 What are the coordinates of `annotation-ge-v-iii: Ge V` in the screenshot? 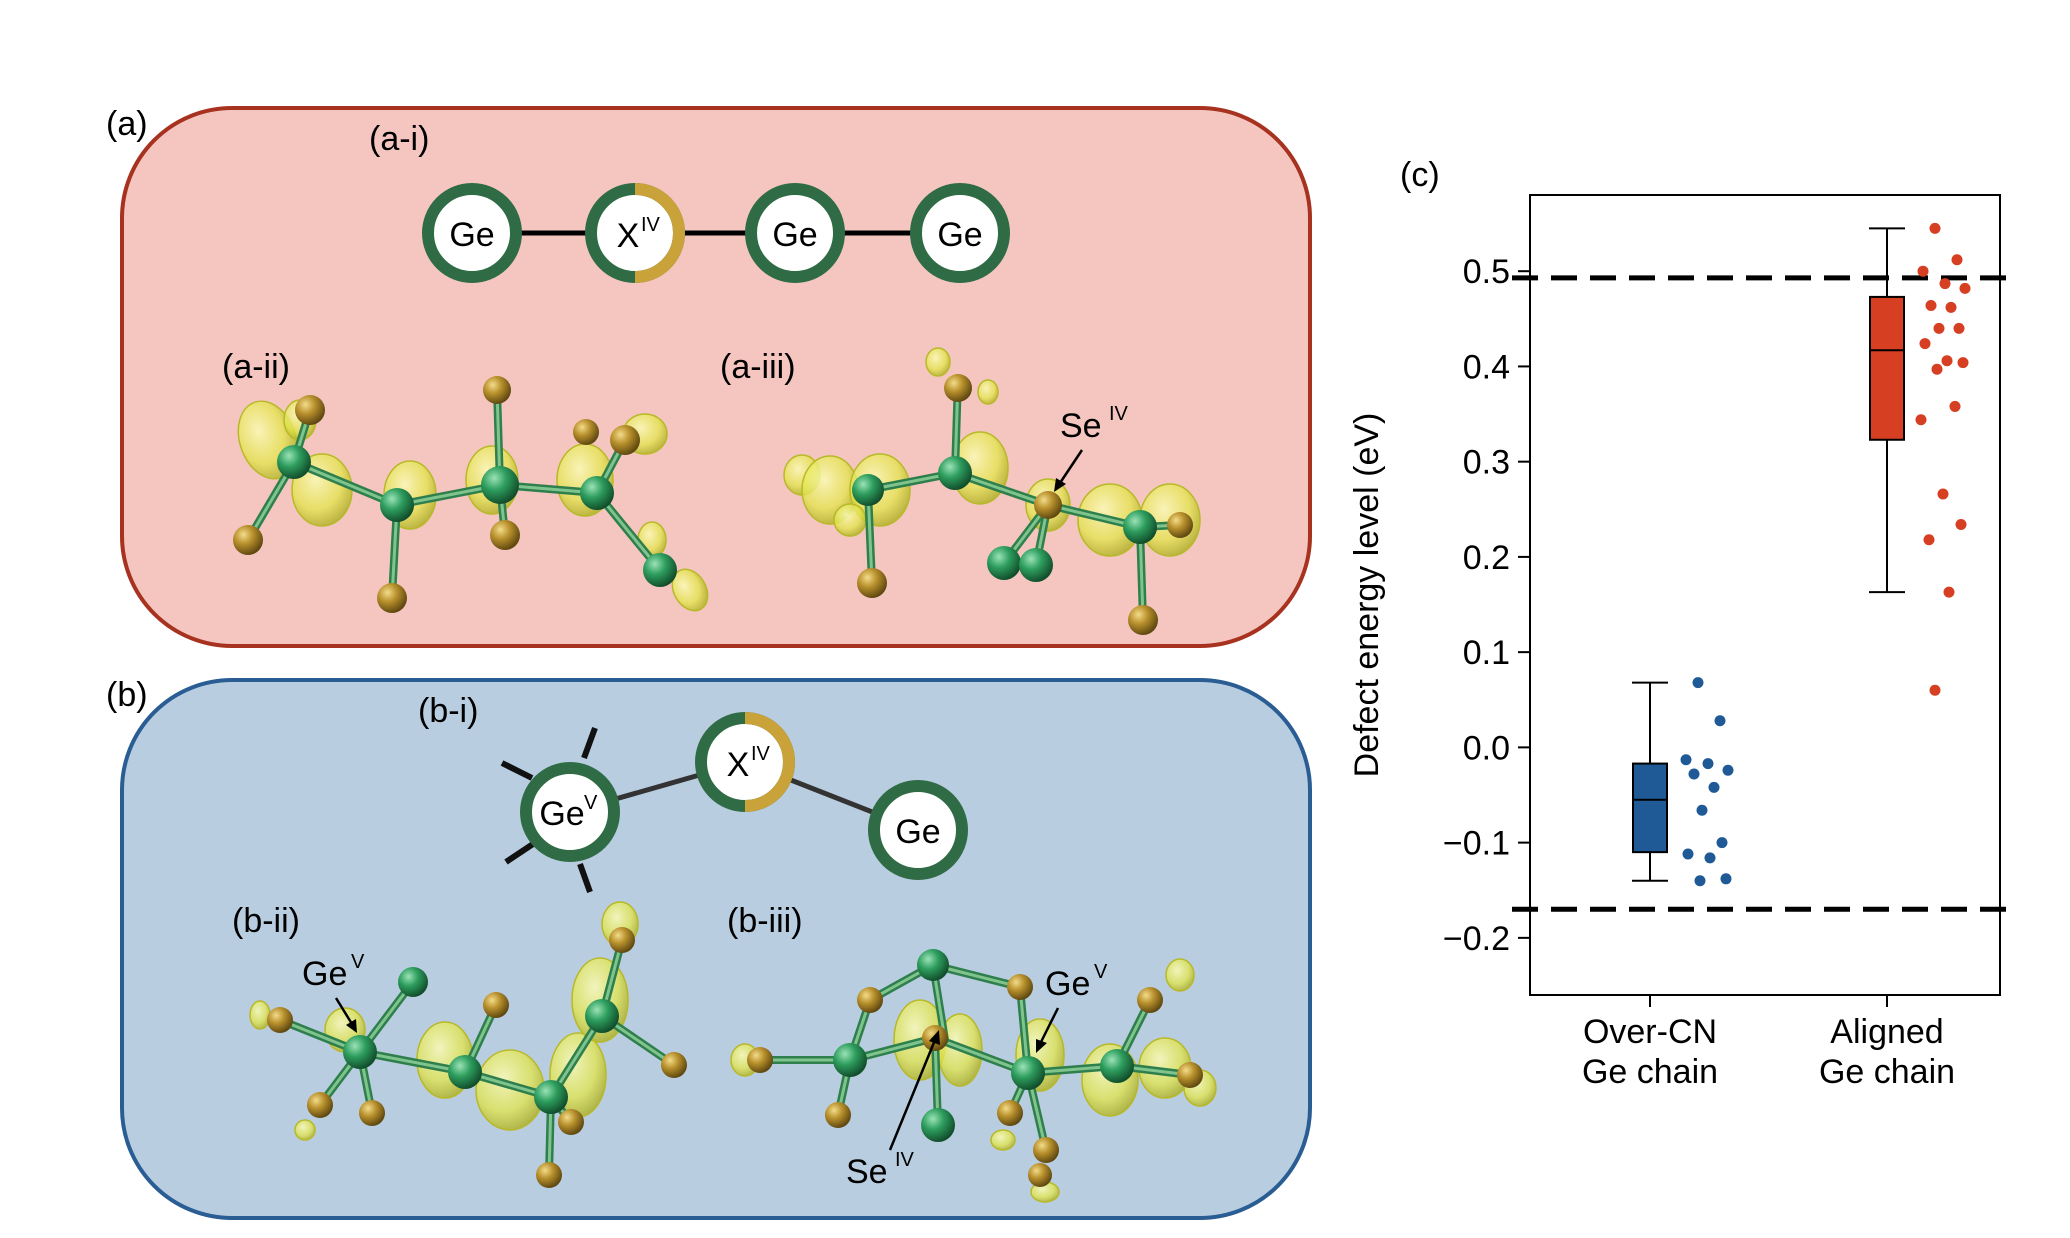 It's located at (1072, 1007).